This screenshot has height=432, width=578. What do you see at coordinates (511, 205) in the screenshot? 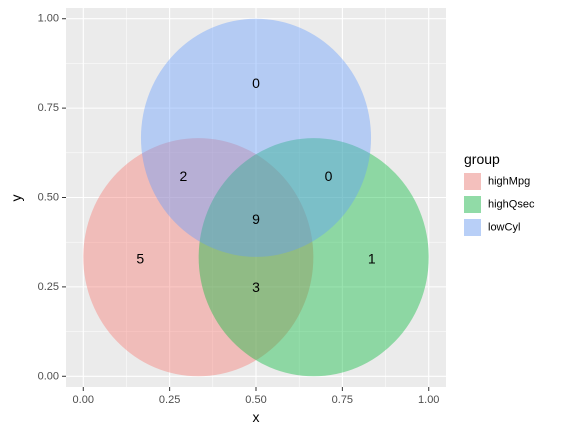
I see `legend-label-highQsec: highQsec` at bounding box center [511, 205].